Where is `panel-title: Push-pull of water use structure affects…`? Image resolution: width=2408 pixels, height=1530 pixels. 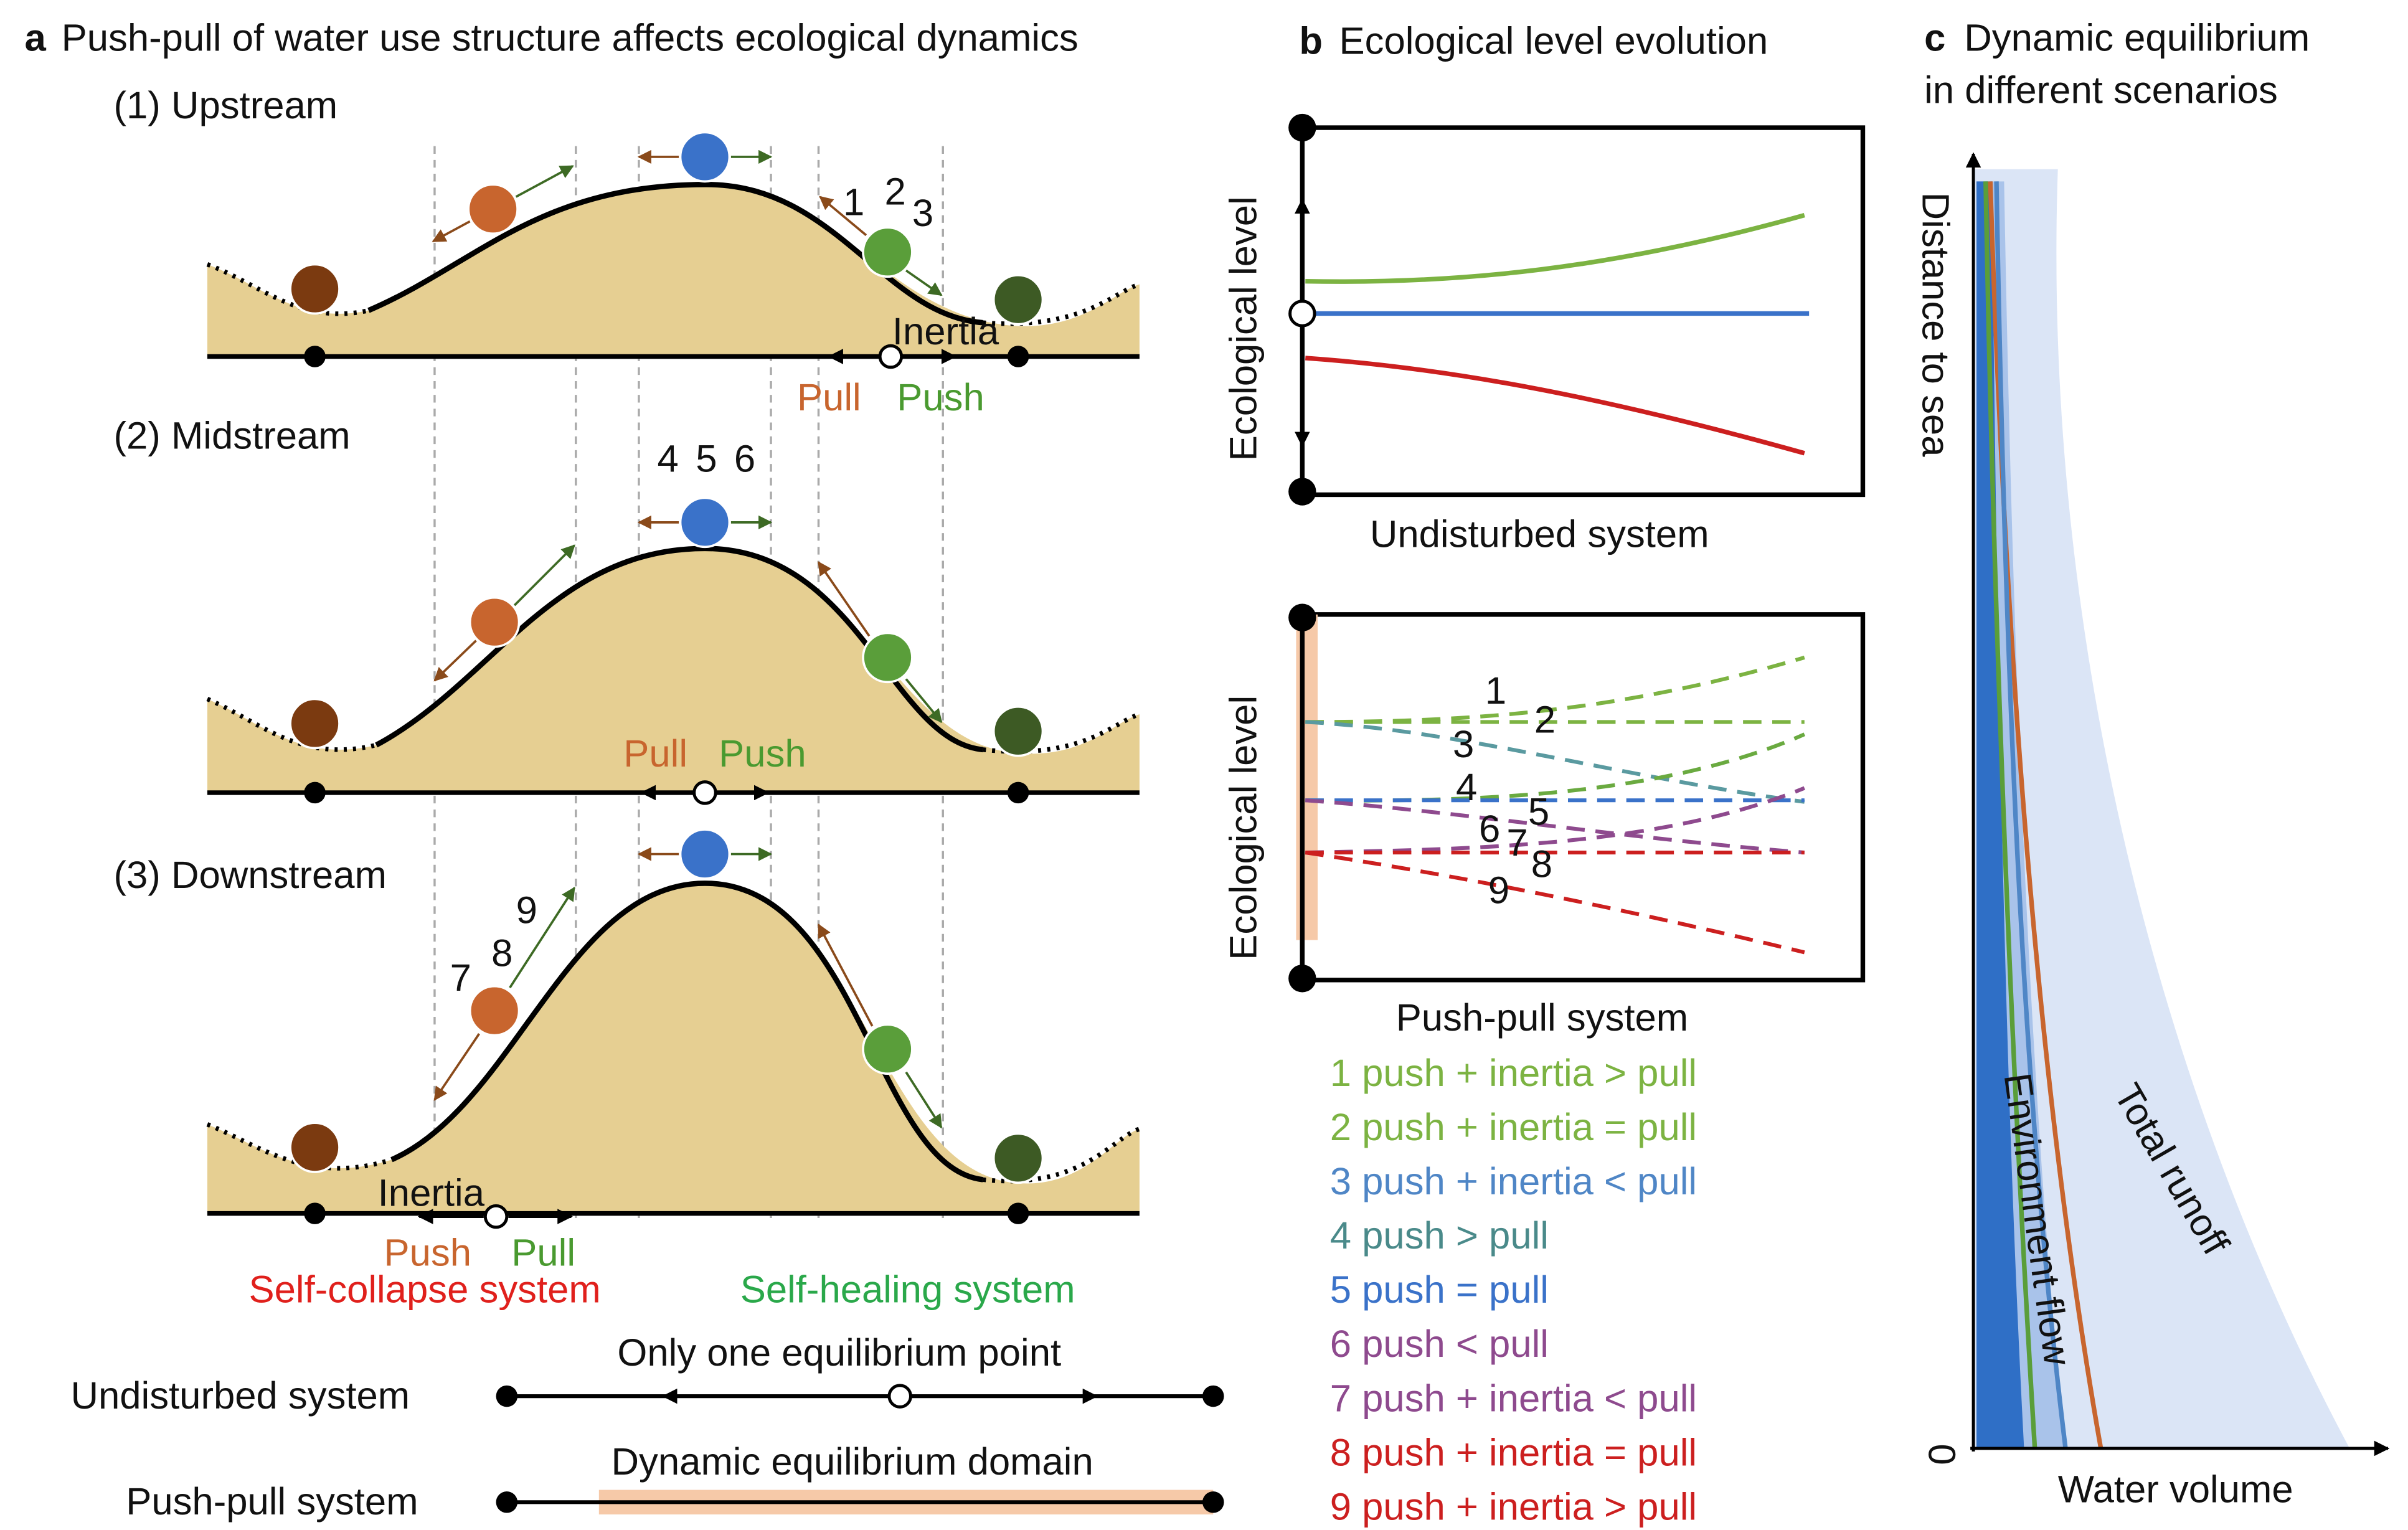
panel-title: Push-pull of water use structure affects… is located at coordinates (570, 38).